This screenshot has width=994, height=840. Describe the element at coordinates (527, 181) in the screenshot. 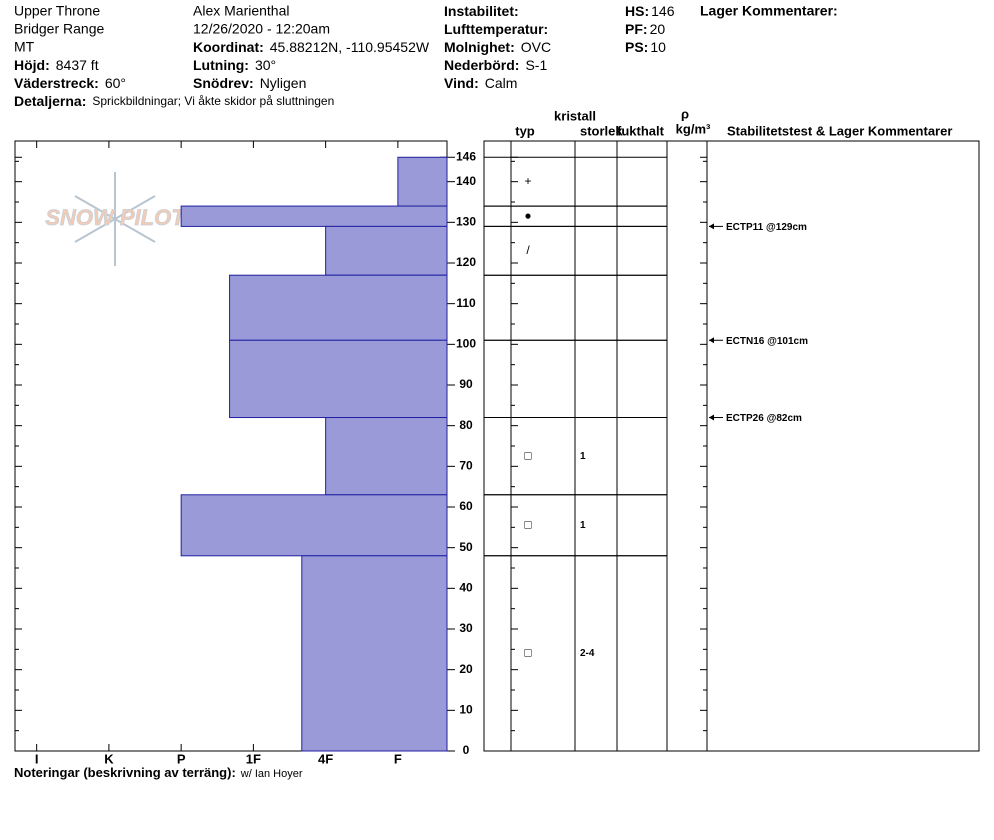

I see `crystal-type: +` at that location.